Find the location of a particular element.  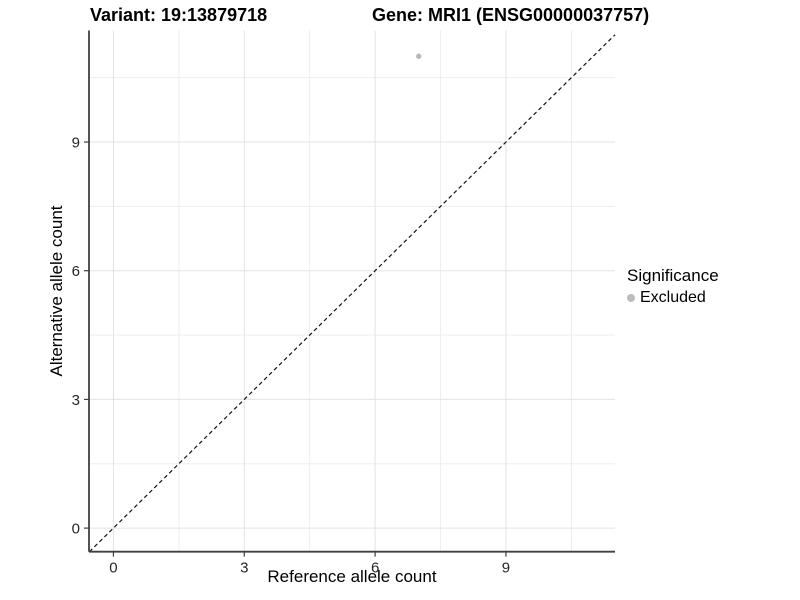

y-tick-label: 9 is located at coordinates (76, 143).